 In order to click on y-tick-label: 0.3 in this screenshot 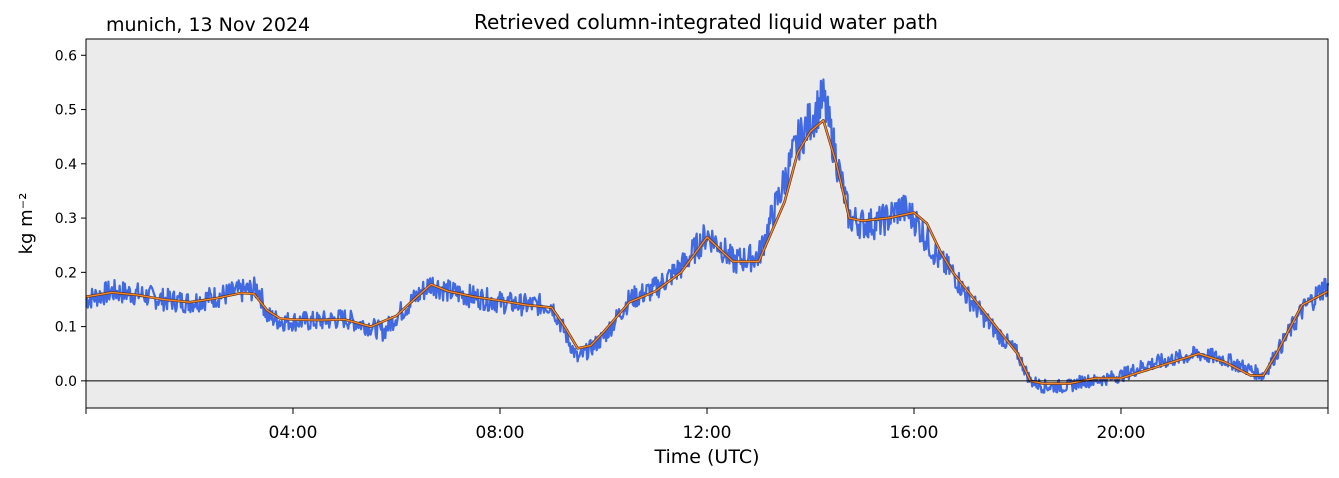, I will do `click(66, 219)`.